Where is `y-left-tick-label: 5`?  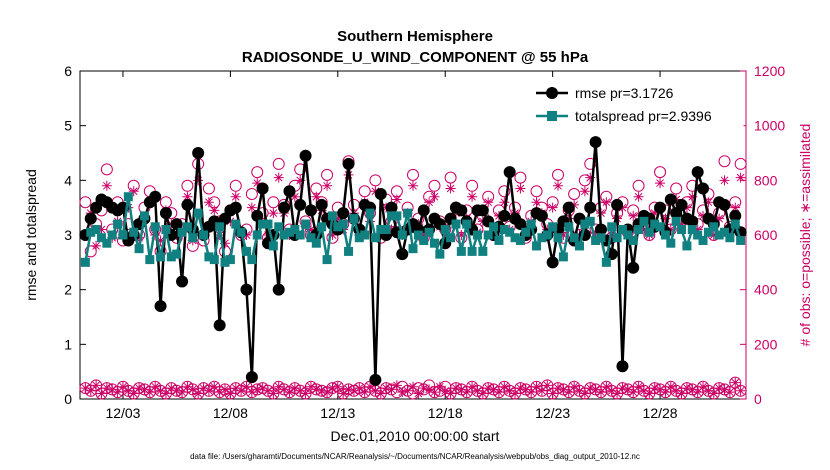
y-left-tick-label: 5 is located at coordinates (68, 126).